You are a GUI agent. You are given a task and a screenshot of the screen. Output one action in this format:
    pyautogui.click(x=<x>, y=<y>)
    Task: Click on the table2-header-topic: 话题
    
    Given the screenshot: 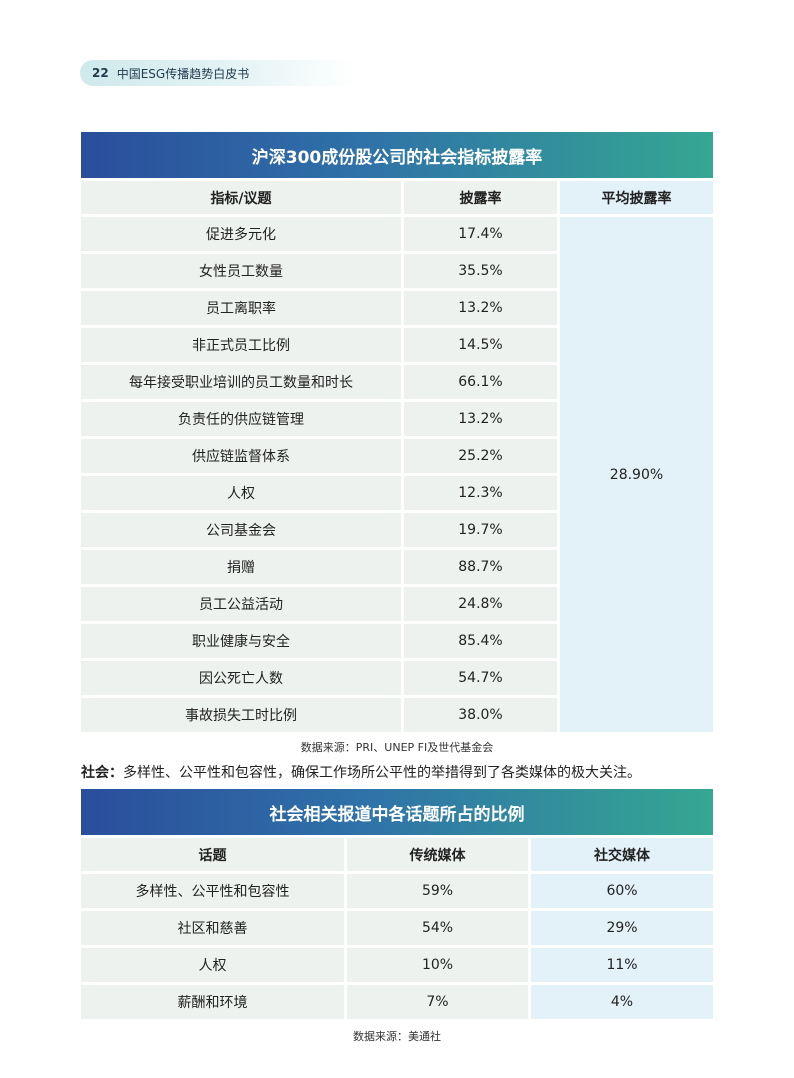 What is the action you would take?
    pyautogui.click(x=214, y=854)
    